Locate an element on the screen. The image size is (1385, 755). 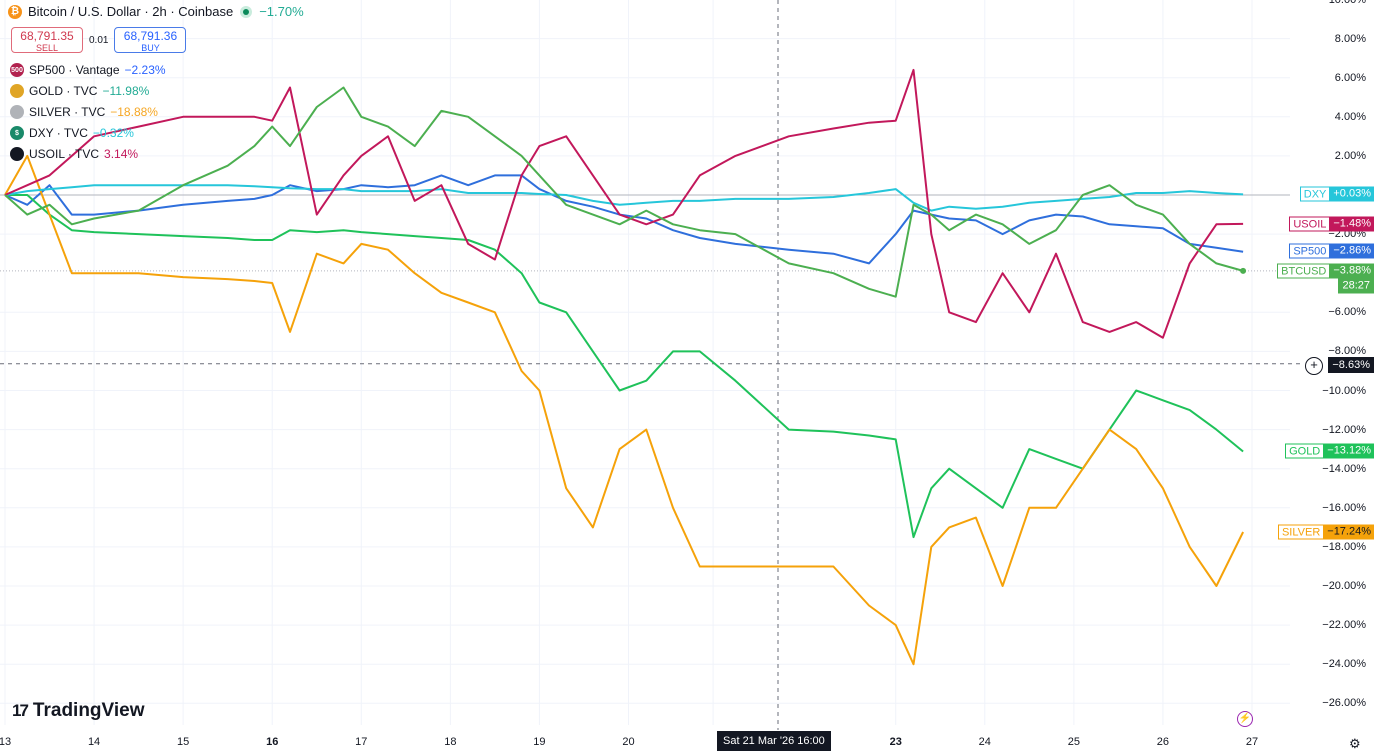
x-tick-label: 25 is located at coordinates (1073, 742).